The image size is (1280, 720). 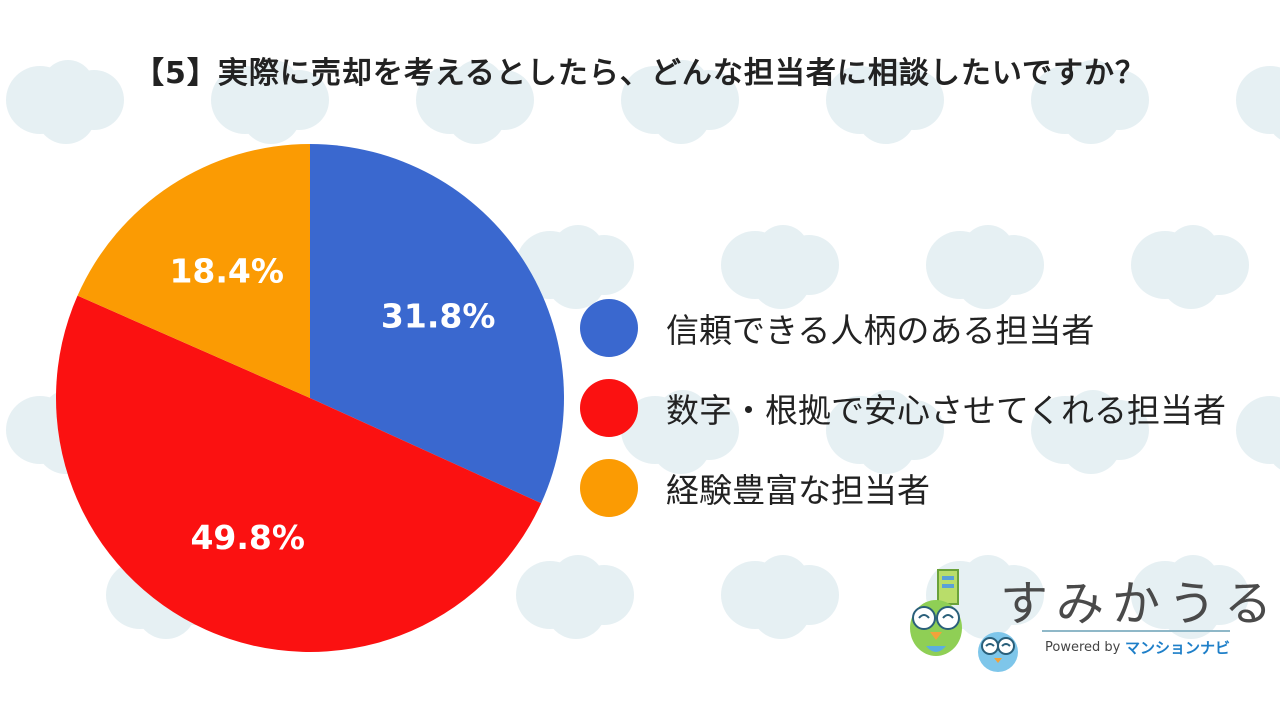 What do you see at coordinates (798, 490) in the screenshot?
I see `legend-label-2: 経験豊富な担当者` at bounding box center [798, 490].